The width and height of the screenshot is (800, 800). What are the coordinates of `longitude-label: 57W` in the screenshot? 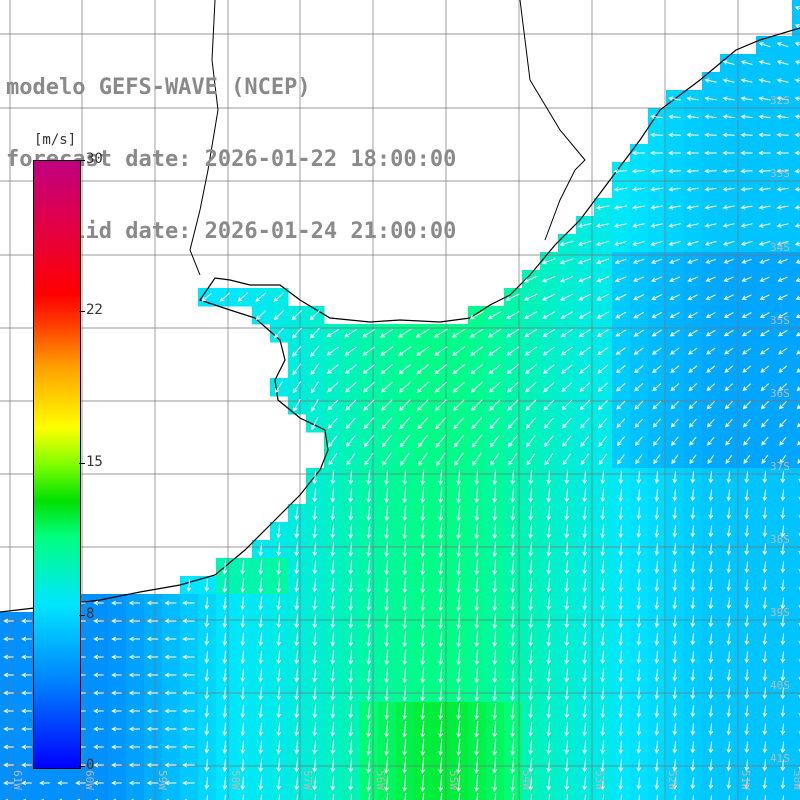 It's located at (307, 780).